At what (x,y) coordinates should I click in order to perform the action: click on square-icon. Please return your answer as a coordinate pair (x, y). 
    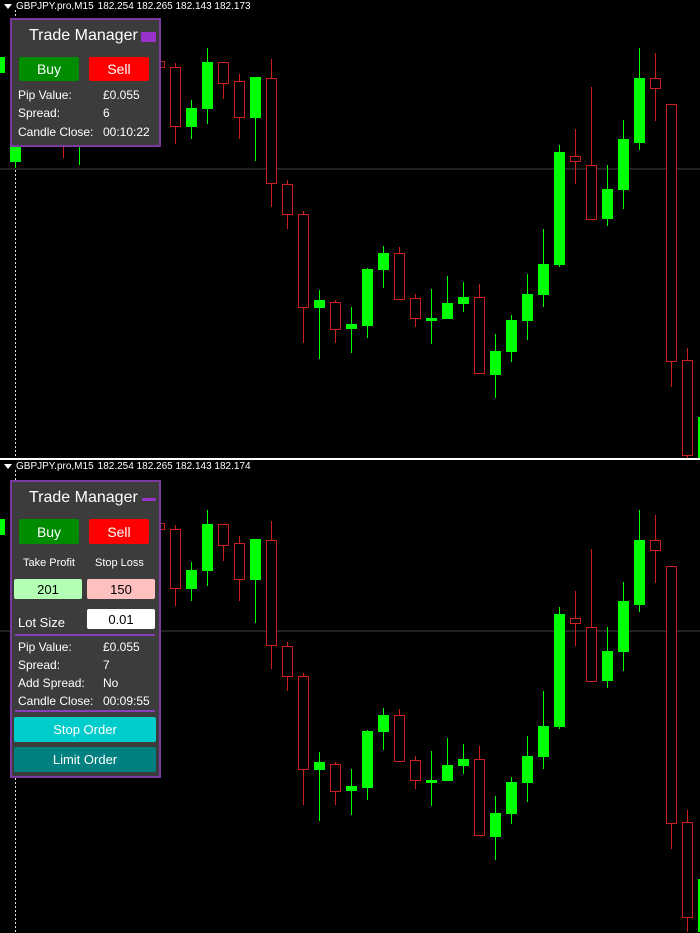
    Looking at the image, I should click on (148, 37).